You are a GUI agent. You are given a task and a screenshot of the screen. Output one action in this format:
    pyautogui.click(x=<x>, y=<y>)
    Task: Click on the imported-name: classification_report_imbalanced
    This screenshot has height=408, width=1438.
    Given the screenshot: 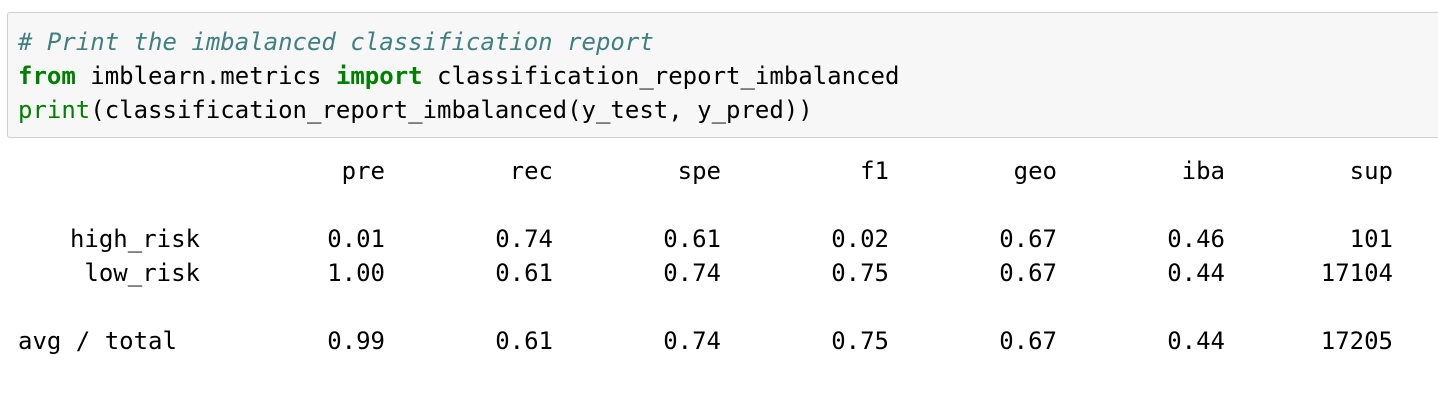 What is the action you would take?
    pyautogui.click(x=661, y=76)
    